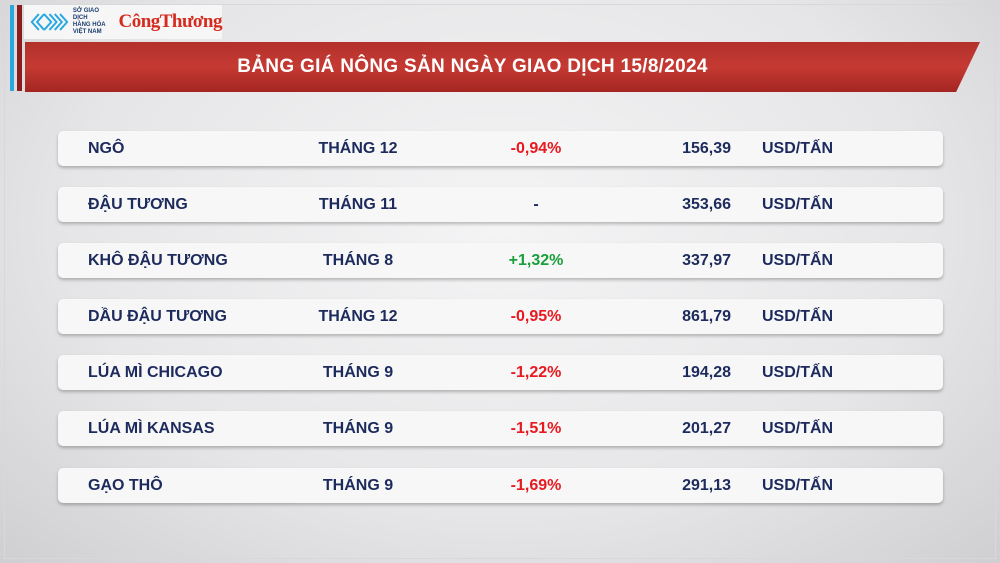 The height and width of the screenshot is (563, 1000). Describe the element at coordinates (86, 14) in the screenshot. I see `logo-line: SỞ GIAO DỊCH` at that location.